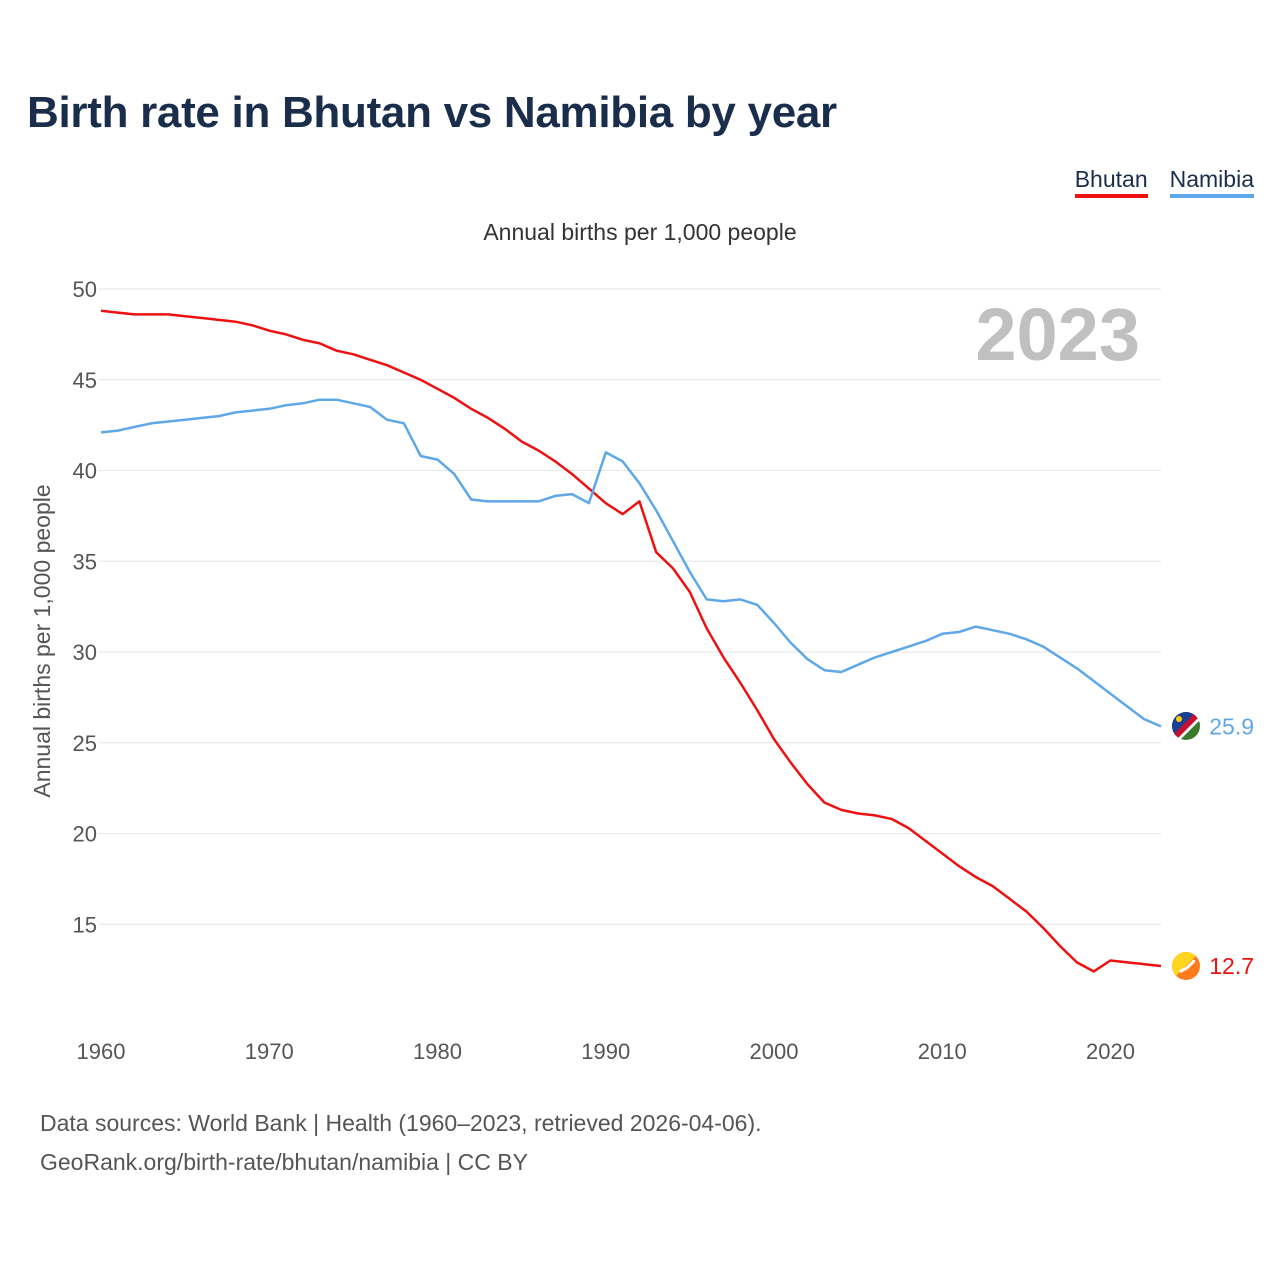  I want to click on bhutan-flag-icon, so click(1186, 966).